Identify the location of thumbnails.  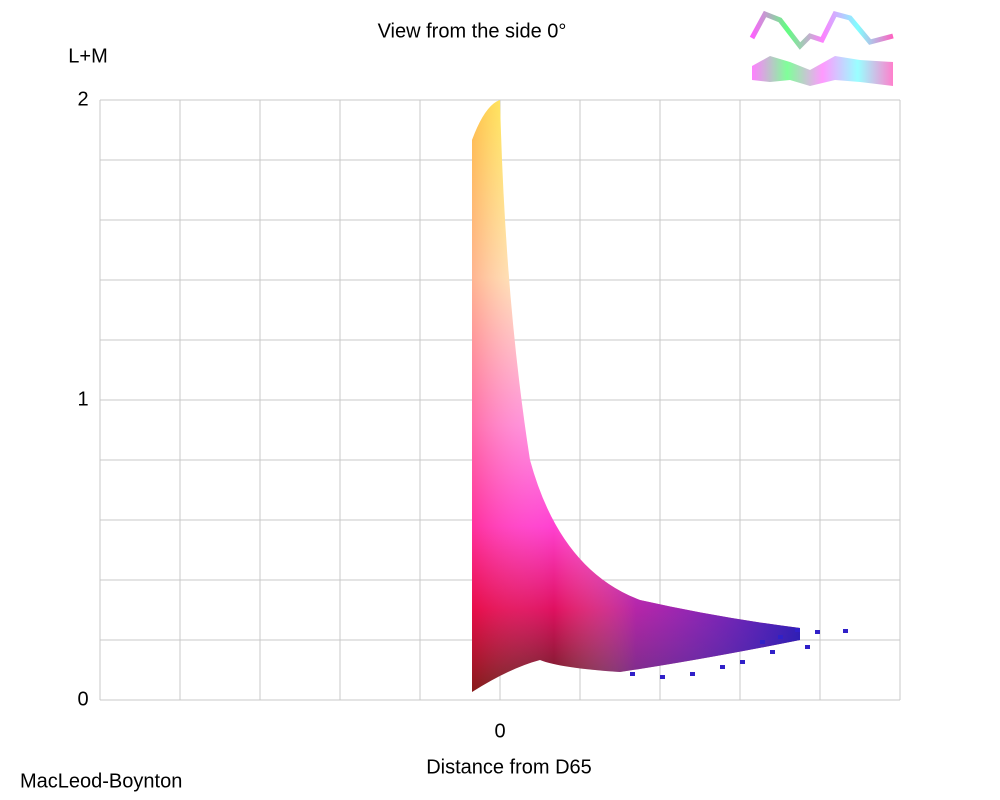
(821, 48).